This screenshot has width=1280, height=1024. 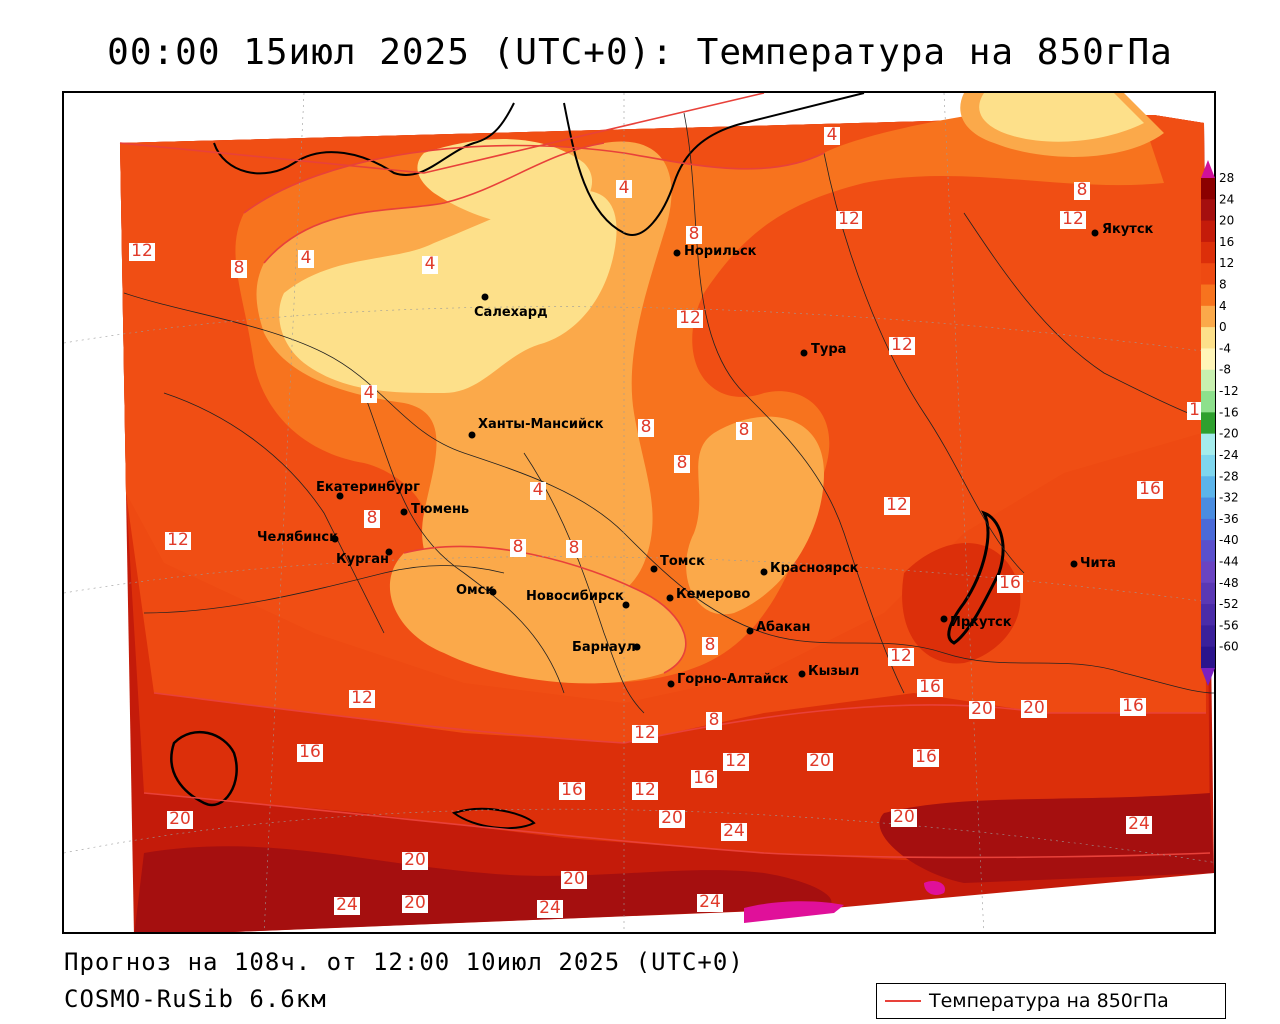 What do you see at coordinates (440, 509) in the screenshot?
I see `city-label: Тюмень` at bounding box center [440, 509].